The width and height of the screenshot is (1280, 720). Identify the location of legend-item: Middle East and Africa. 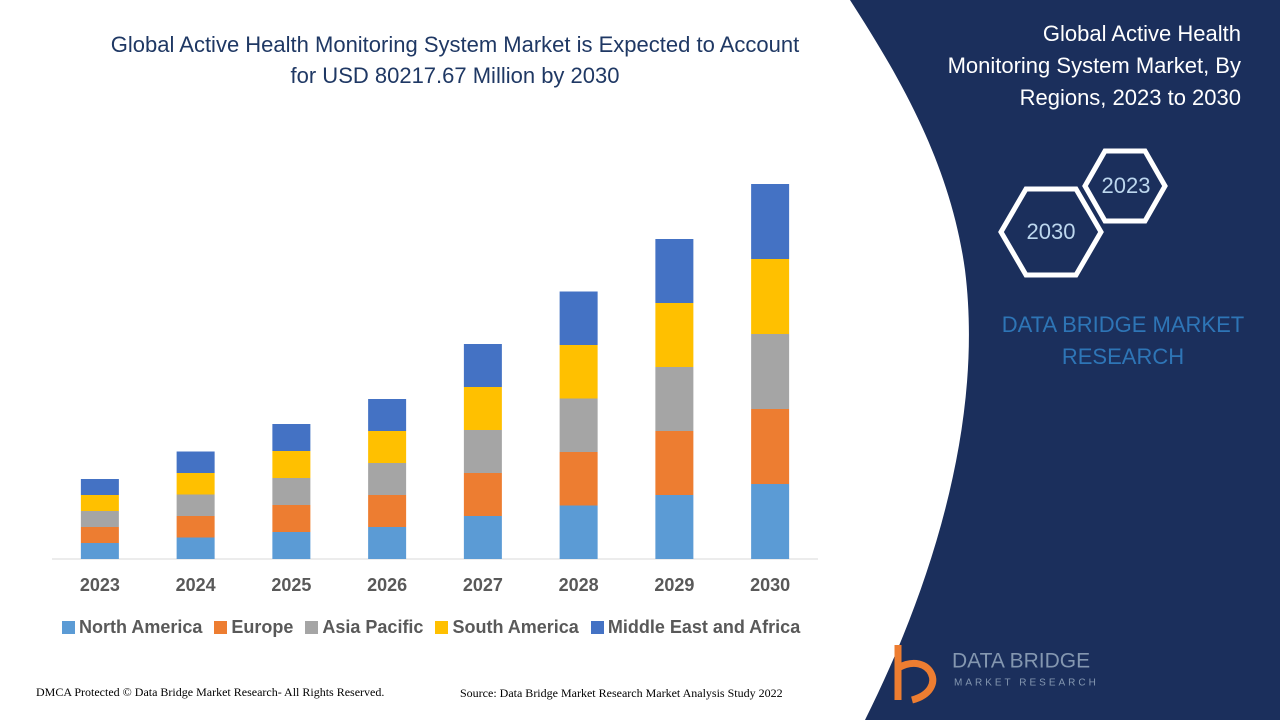
(695, 627).